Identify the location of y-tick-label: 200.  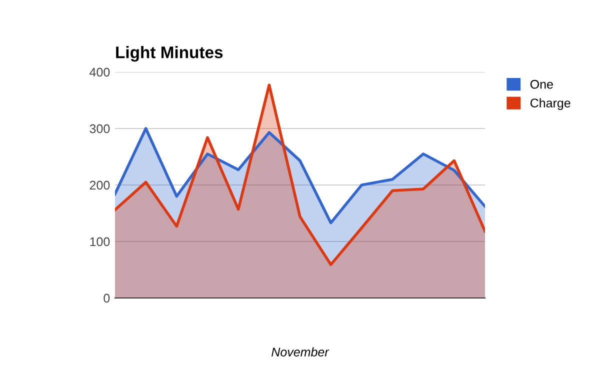
(100, 185).